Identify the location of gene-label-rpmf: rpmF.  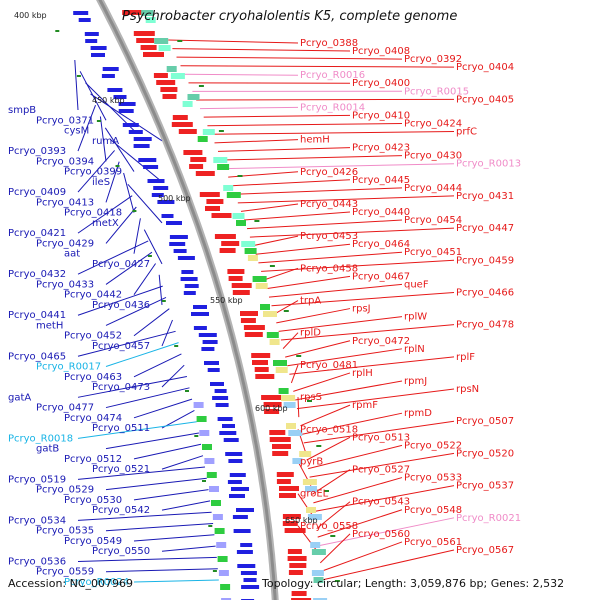
(365, 405).